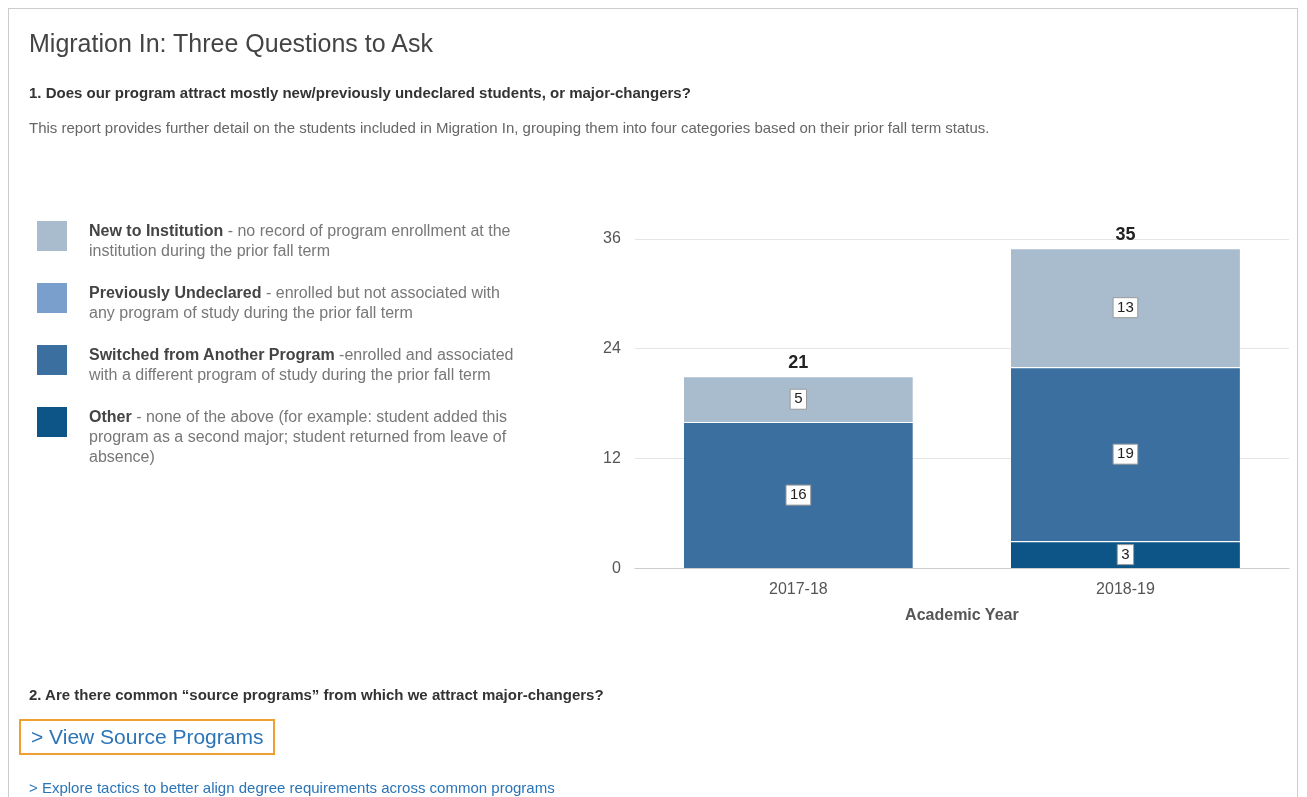 The image size is (1307, 797). Describe the element at coordinates (175, 292) in the screenshot. I see `legend-label: Previously Undeclared` at that location.